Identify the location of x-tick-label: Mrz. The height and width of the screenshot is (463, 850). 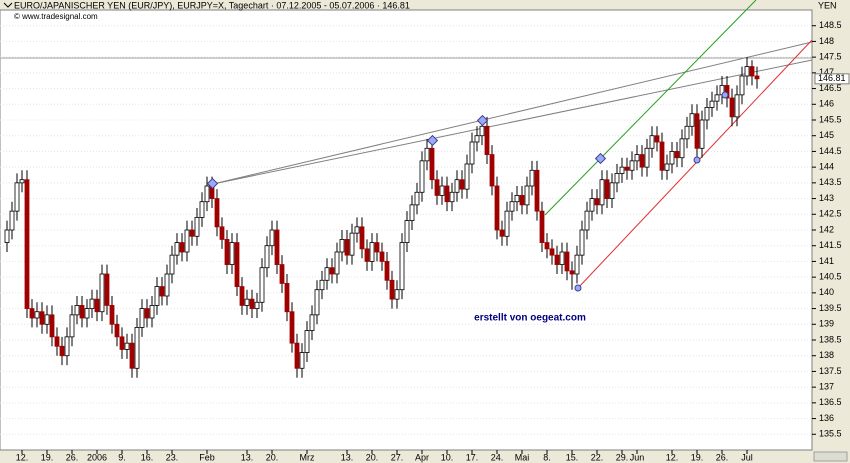
(307, 457).